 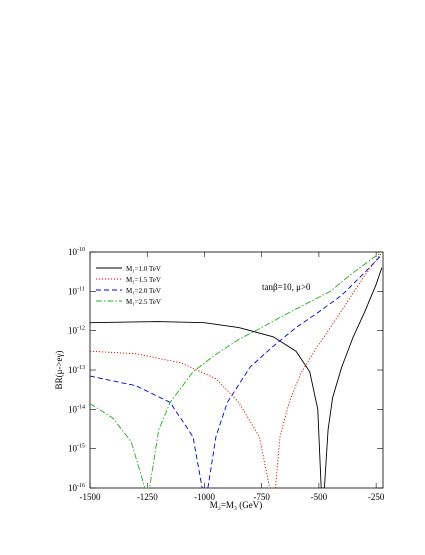 I want to click on legend-label: M₁=2.0 TeV, so click(x=143, y=291).